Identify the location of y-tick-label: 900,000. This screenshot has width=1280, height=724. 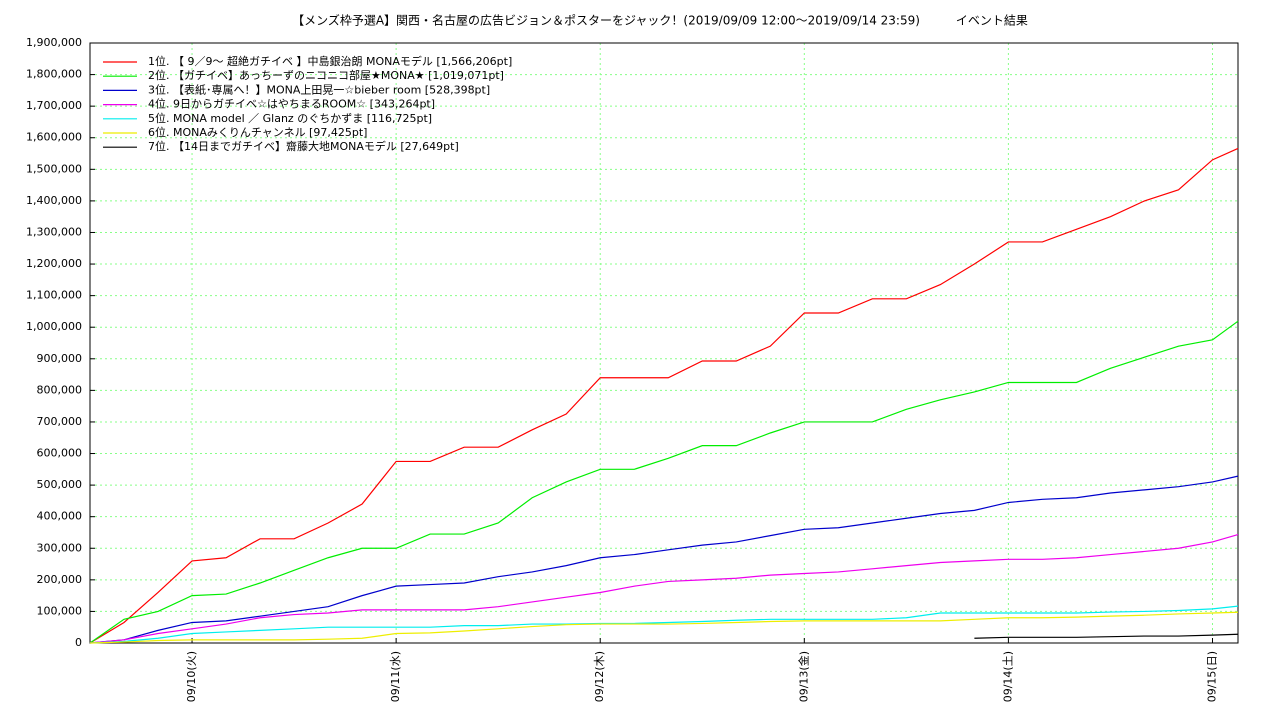
(60, 358).